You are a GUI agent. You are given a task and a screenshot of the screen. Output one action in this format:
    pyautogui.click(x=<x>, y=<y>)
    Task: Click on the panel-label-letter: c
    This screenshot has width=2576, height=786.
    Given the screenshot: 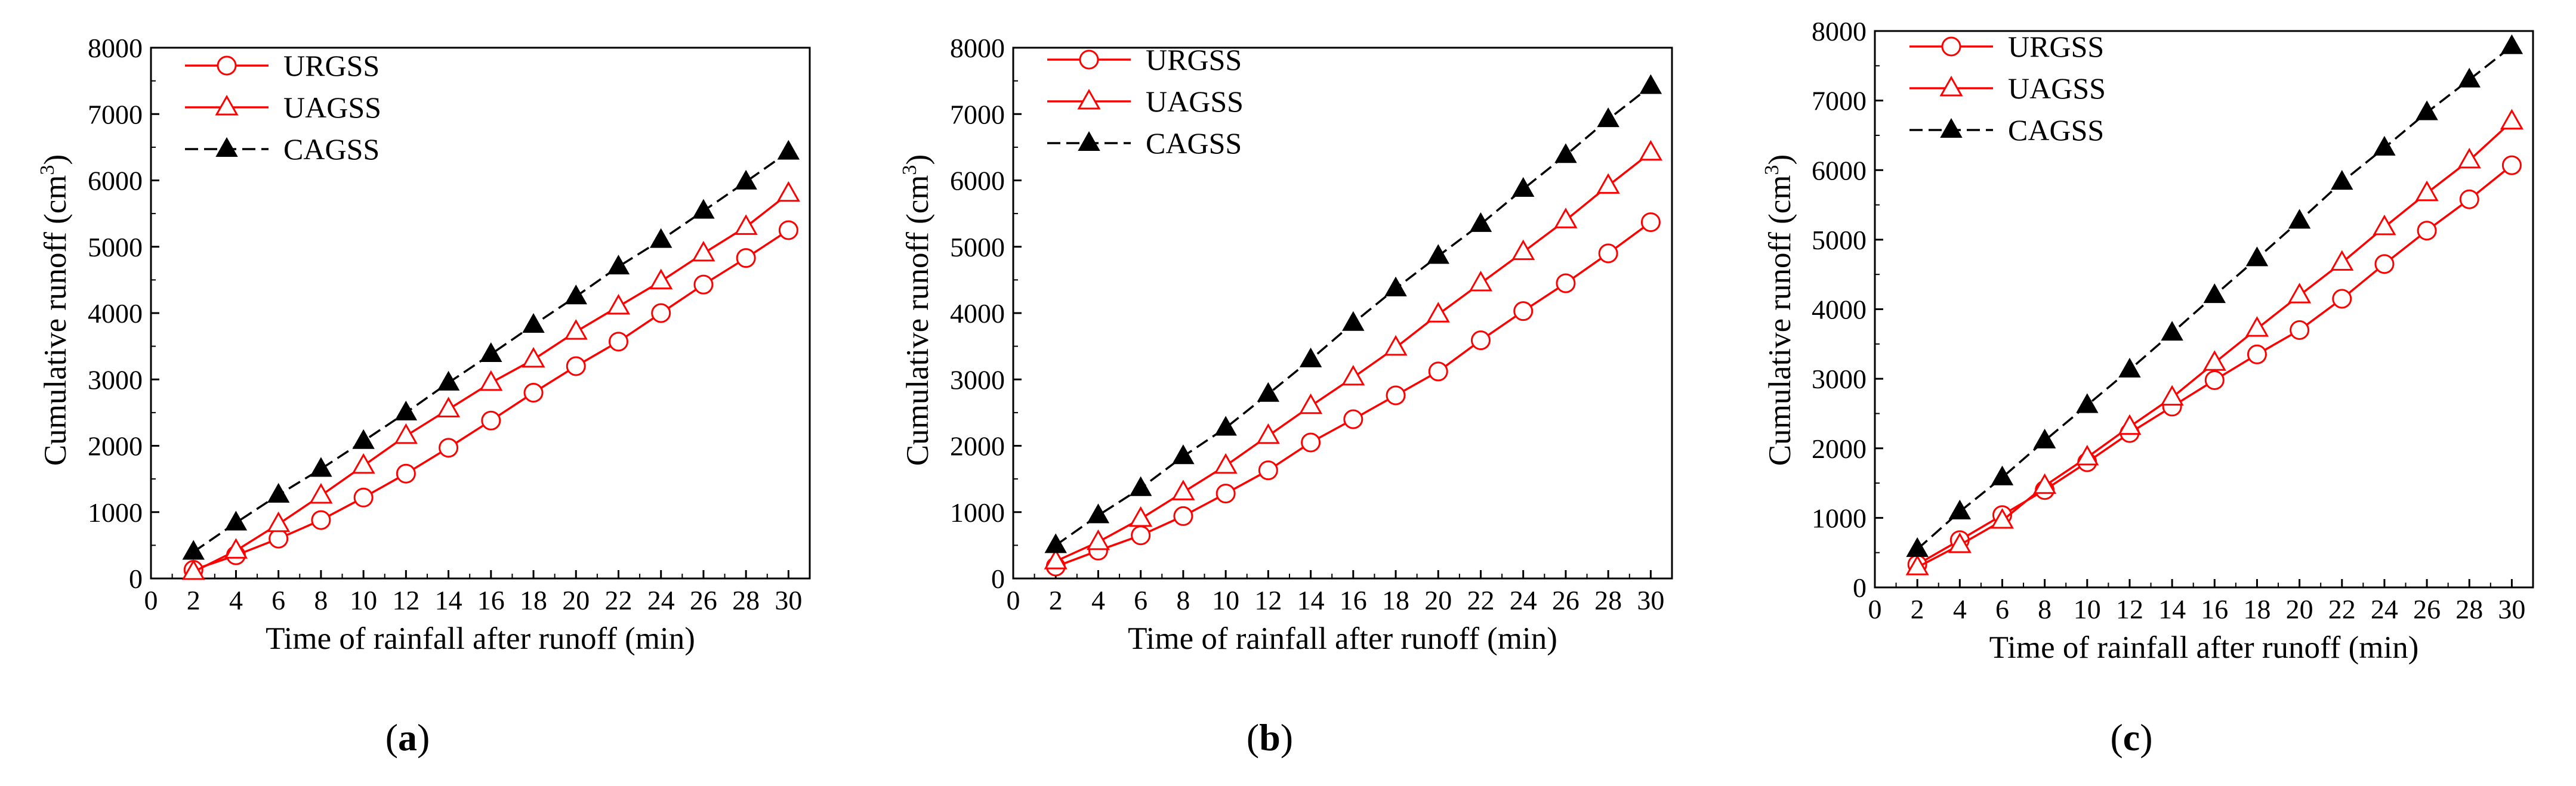 What is the action you would take?
    pyautogui.click(x=2131, y=737)
    